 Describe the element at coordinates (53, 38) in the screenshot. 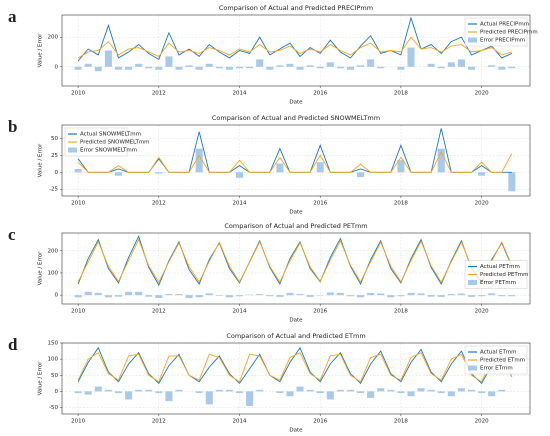

I see `y-tick-label: 200` at that location.